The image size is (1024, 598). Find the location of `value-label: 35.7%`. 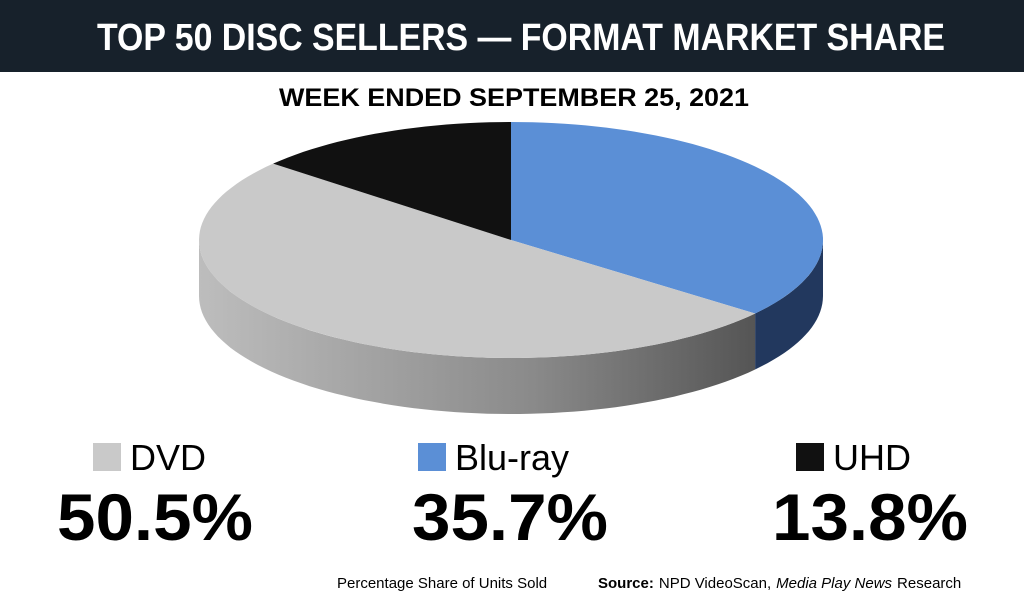

value-label: 35.7% is located at coordinates (510, 517).